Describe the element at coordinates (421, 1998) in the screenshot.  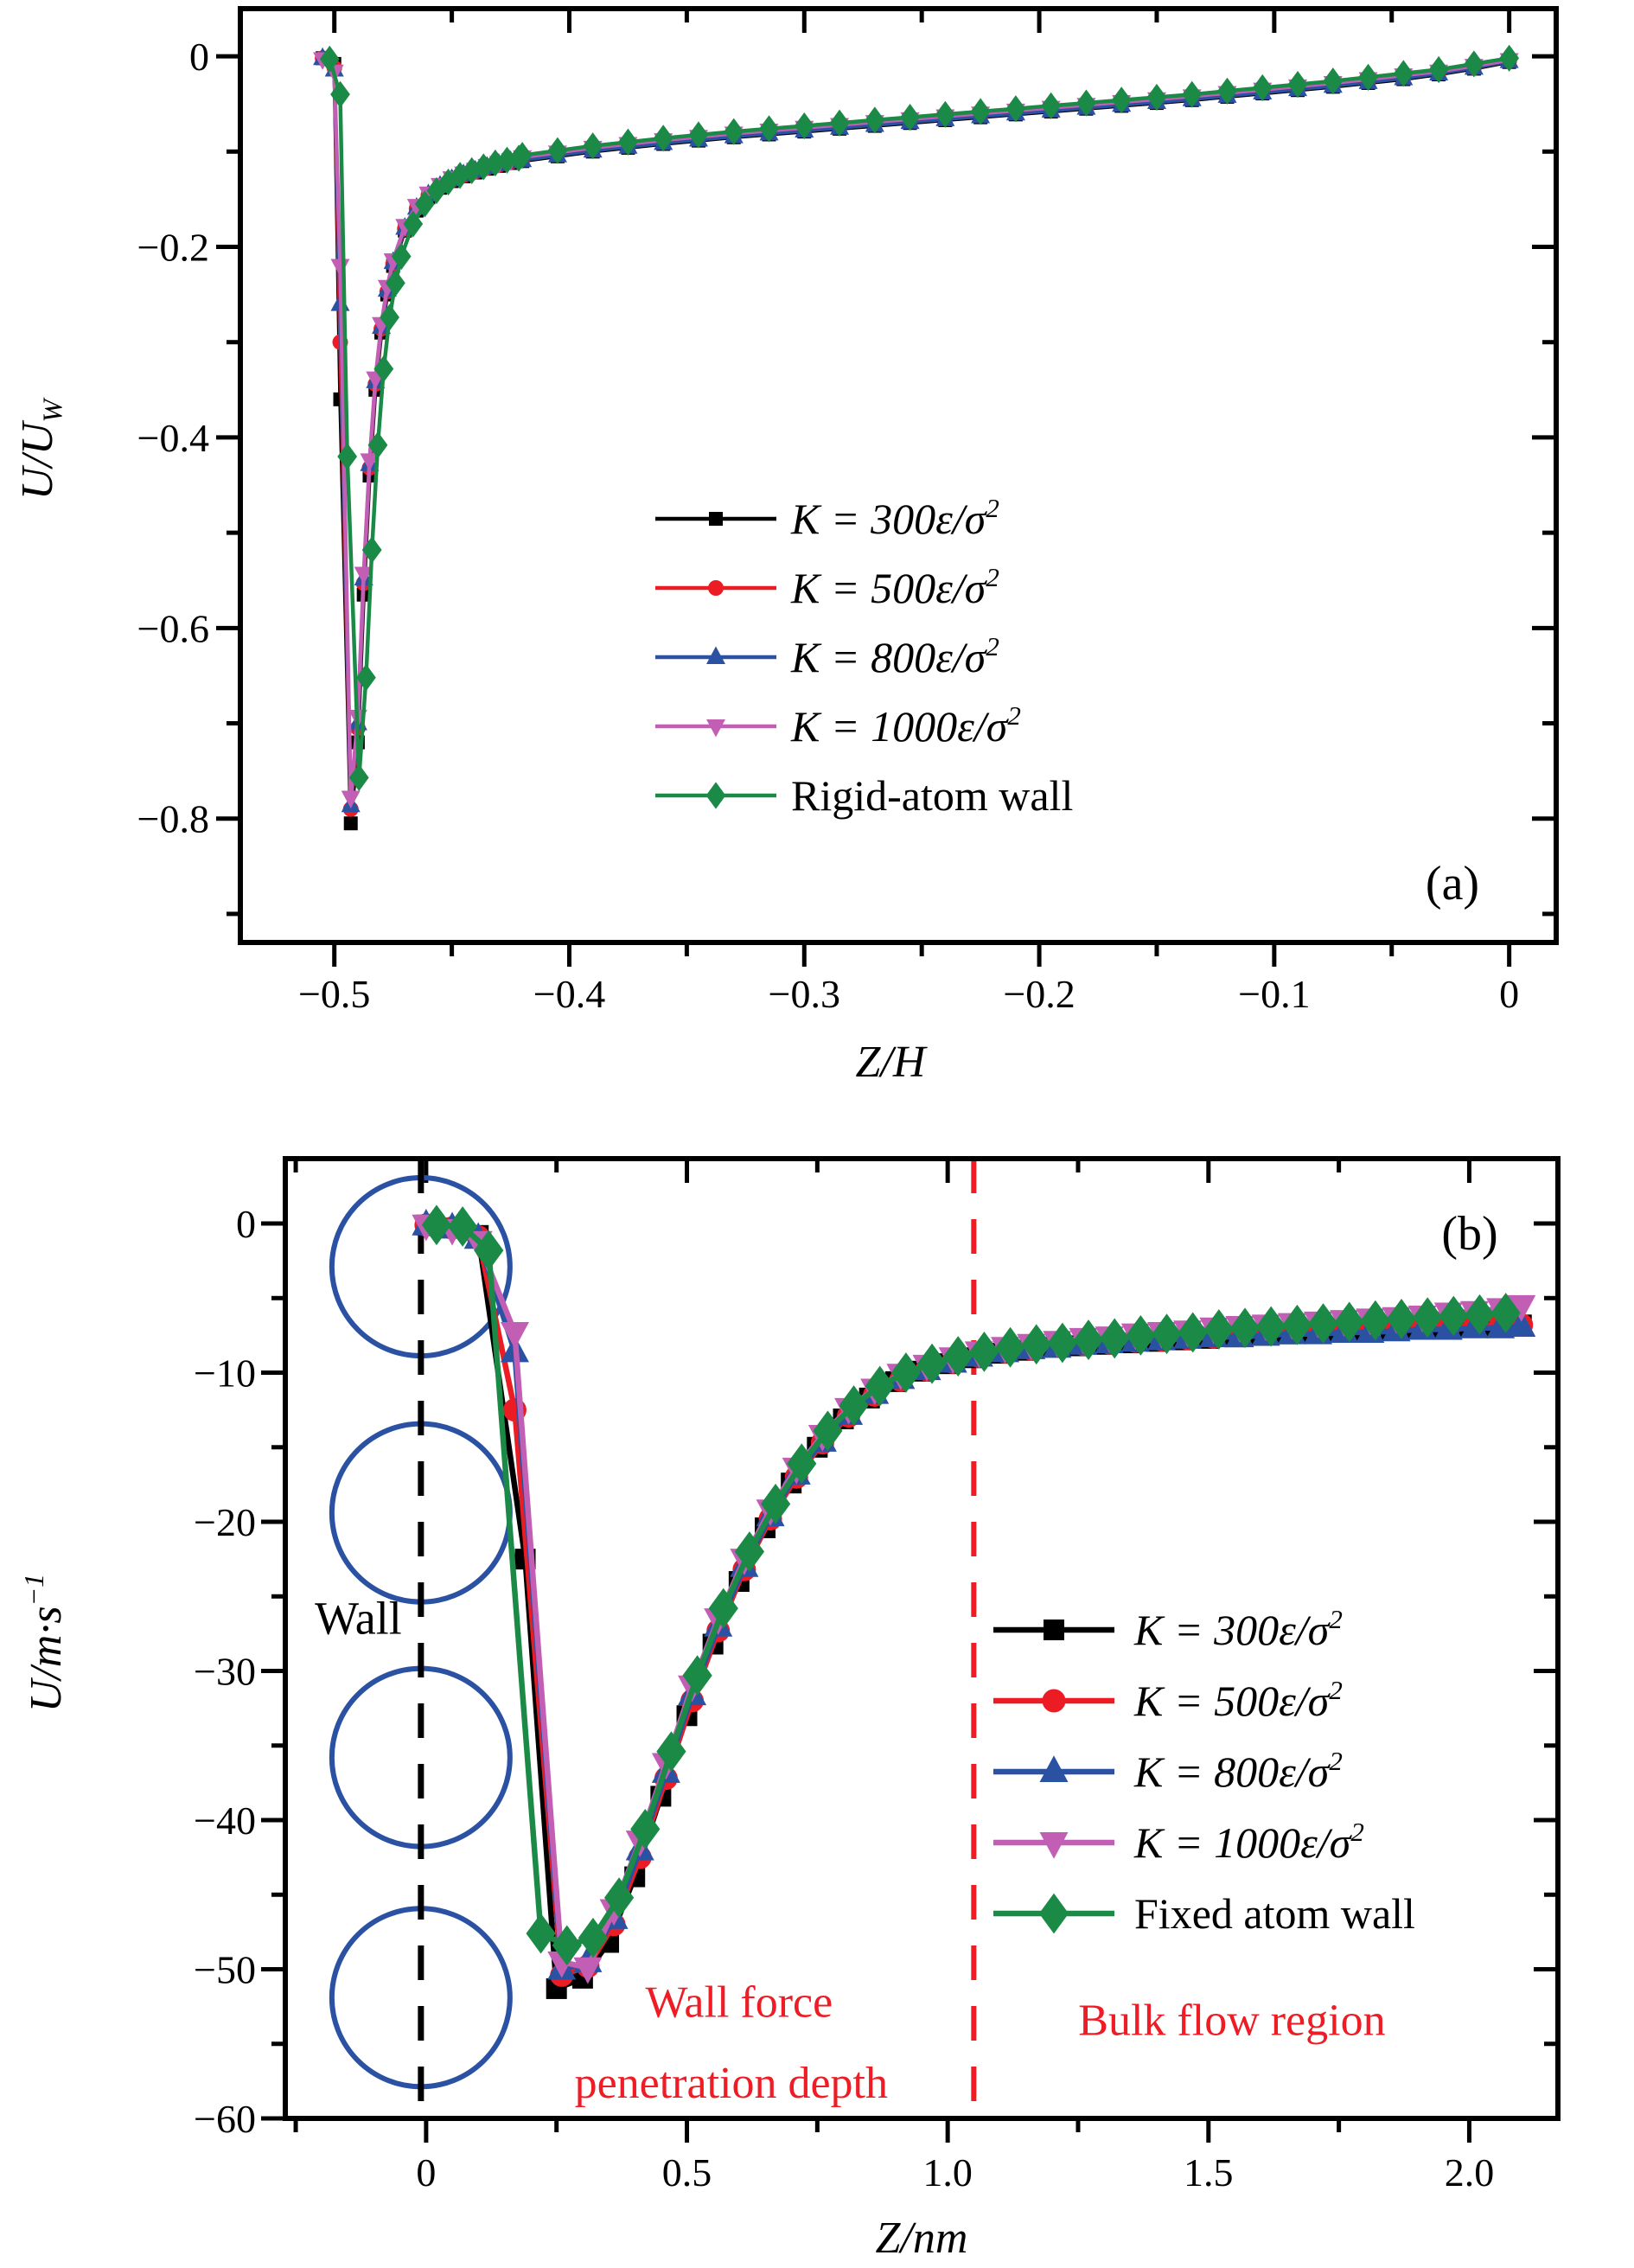
I see `wall-atom-circle` at that location.